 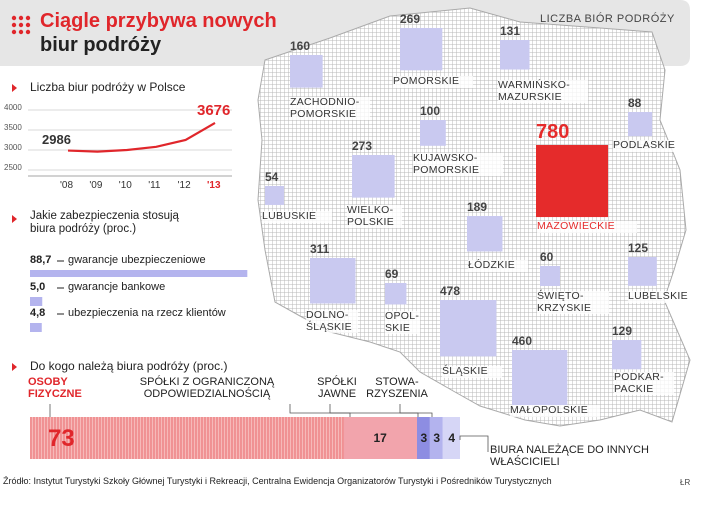 I want to click on x-tick-label: '08, so click(x=67, y=185).